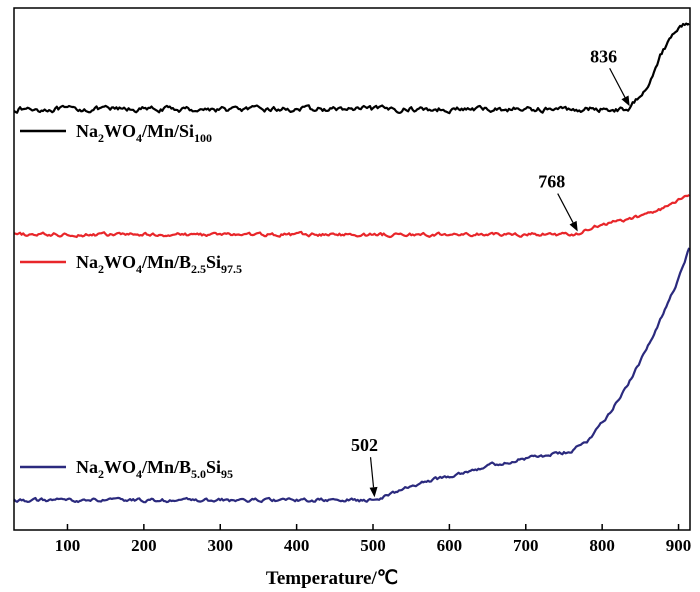 The image size is (700, 592). I want to click on legend-label-2: Na2WO4/Mn/B2.5Si97.5, so click(159, 264).